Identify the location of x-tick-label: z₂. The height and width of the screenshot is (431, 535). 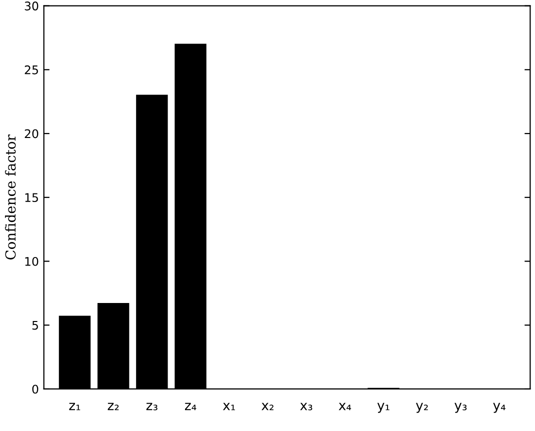
(113, 406).